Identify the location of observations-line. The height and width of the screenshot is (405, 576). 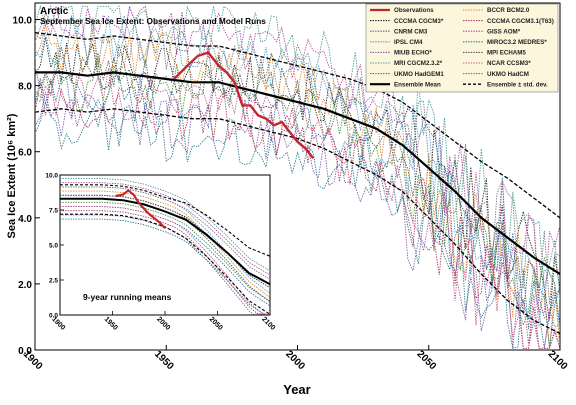
(244, 105).